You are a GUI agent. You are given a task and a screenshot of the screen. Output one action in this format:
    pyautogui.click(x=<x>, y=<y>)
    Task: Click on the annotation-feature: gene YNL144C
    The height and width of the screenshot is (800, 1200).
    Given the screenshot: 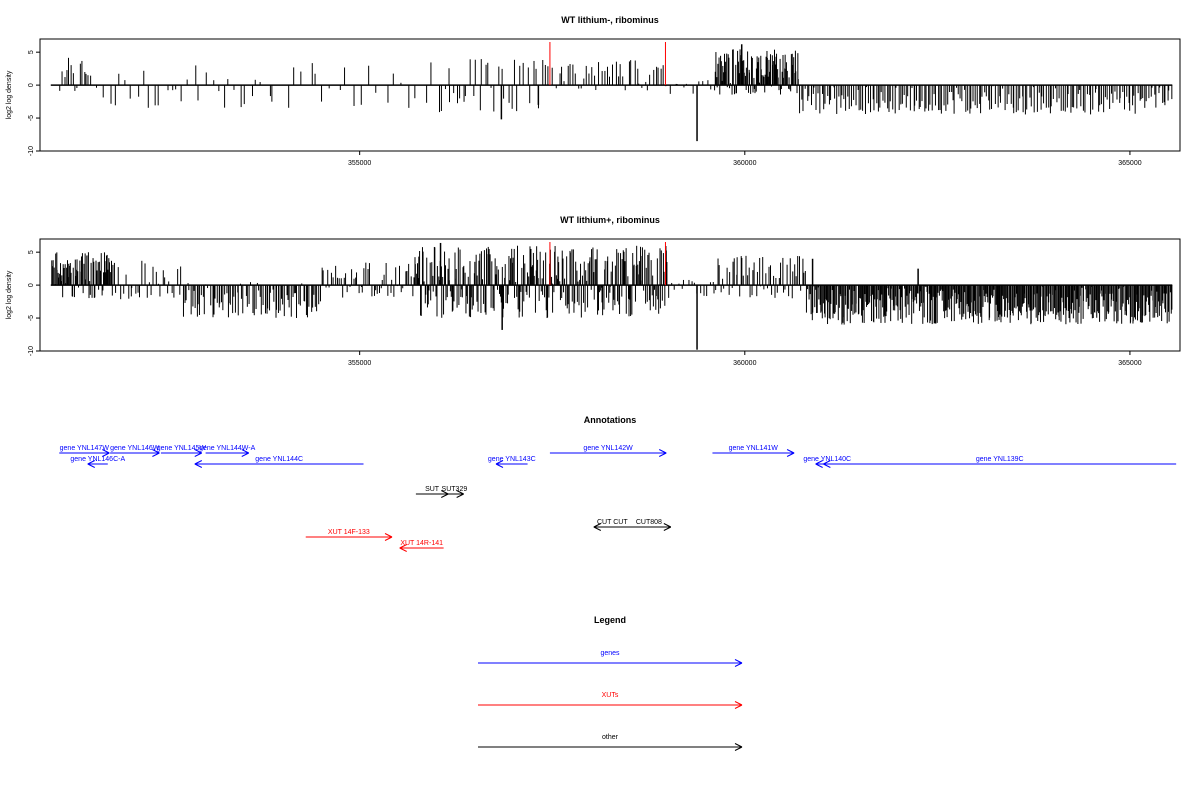 What is the action you would take?
    pyautogui.click(x=279, y=462)
    